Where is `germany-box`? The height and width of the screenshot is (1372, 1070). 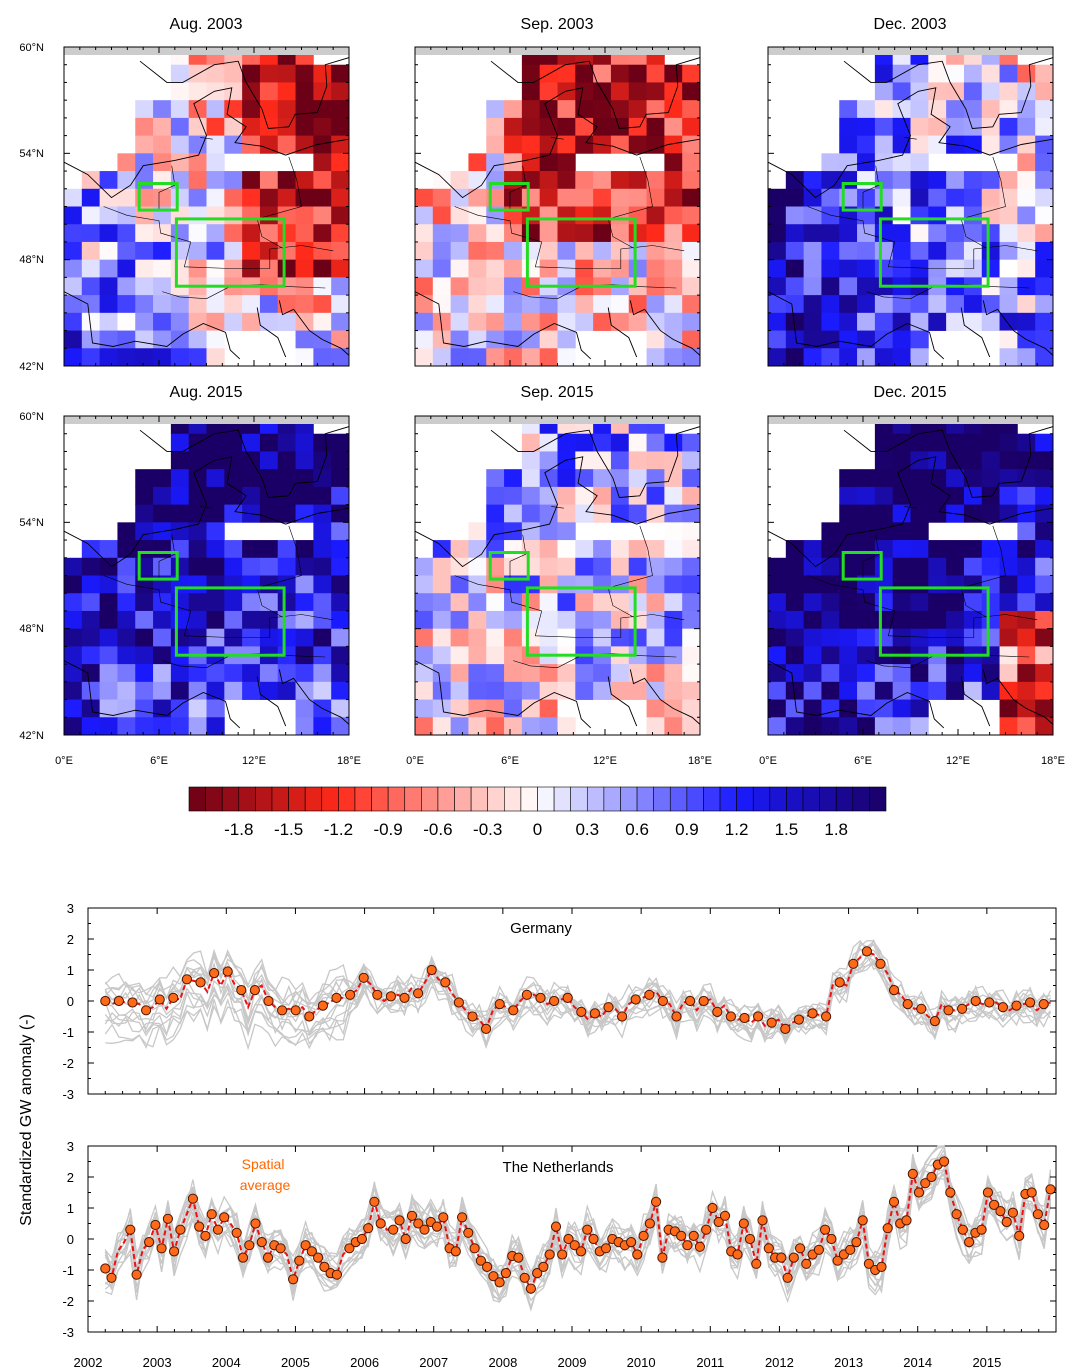
germany-box is located at coordinates (934, 621).